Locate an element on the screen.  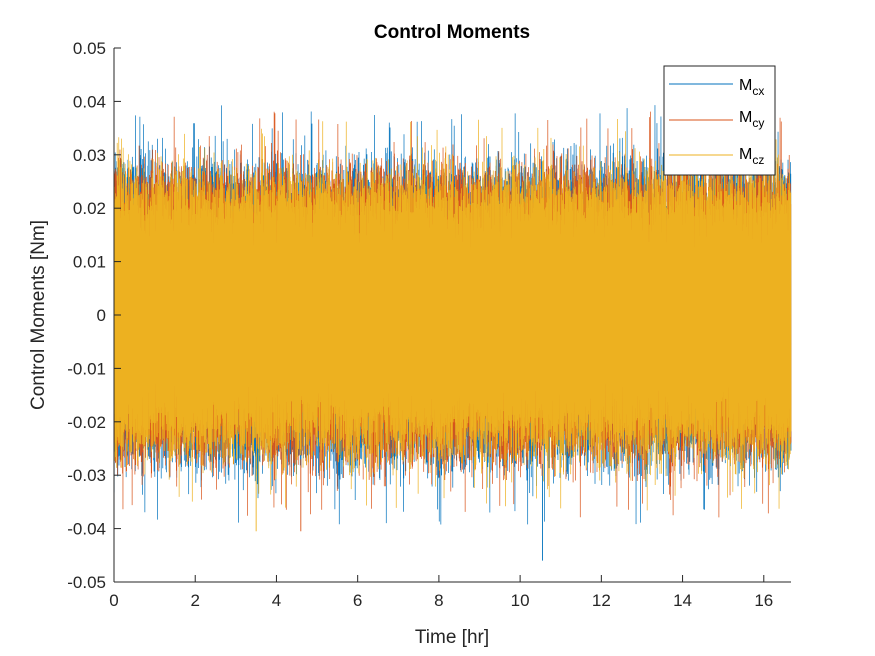
y-tick-label: 0.05 is located at coordinates (89, 48).